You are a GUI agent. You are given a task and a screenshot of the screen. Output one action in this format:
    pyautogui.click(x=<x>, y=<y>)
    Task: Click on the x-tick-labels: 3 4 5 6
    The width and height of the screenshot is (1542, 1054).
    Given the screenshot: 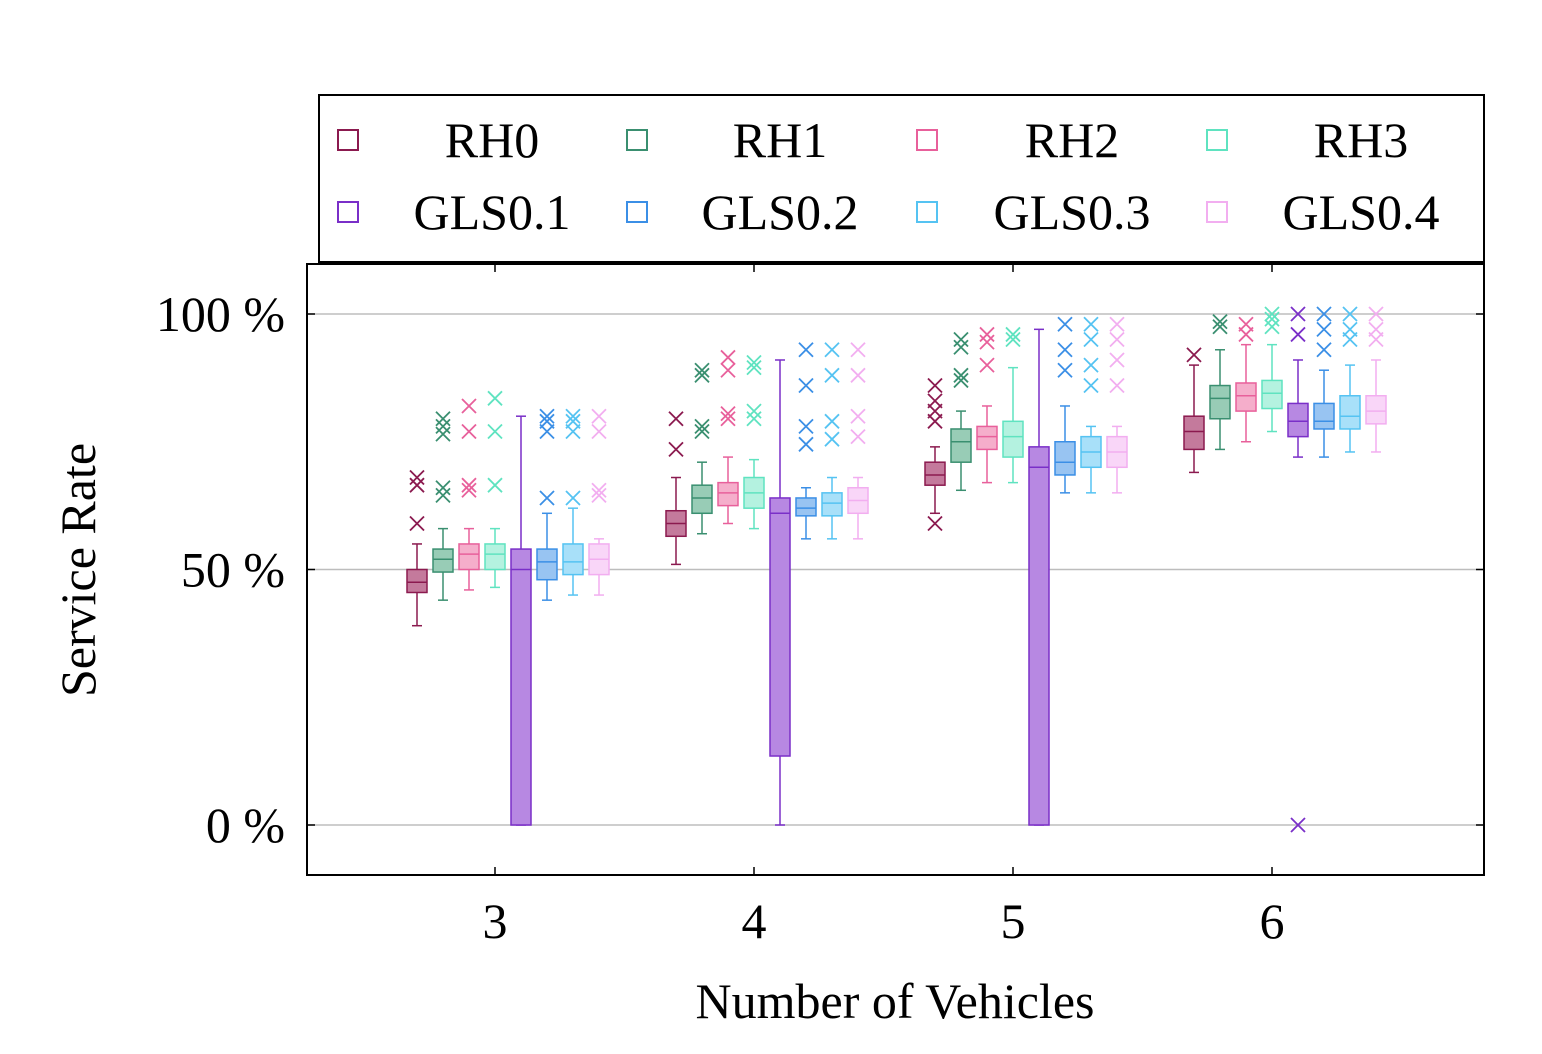 What is the action you would take?
    pyautogui.click(x=884, y=921)
    